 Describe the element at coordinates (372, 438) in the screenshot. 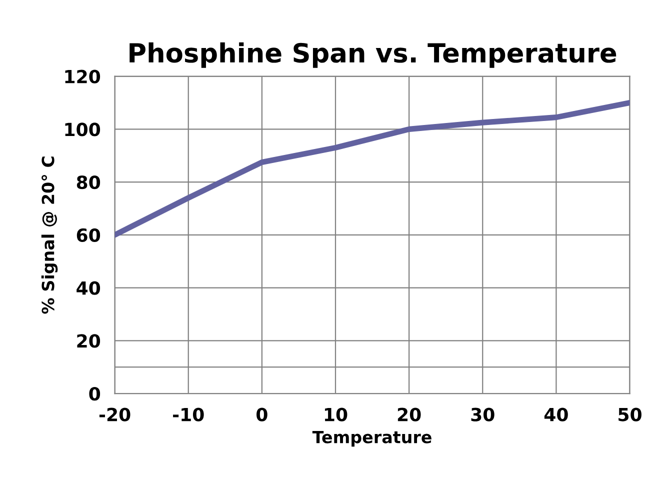

I see `x-axis-title: Temperature` at that location.